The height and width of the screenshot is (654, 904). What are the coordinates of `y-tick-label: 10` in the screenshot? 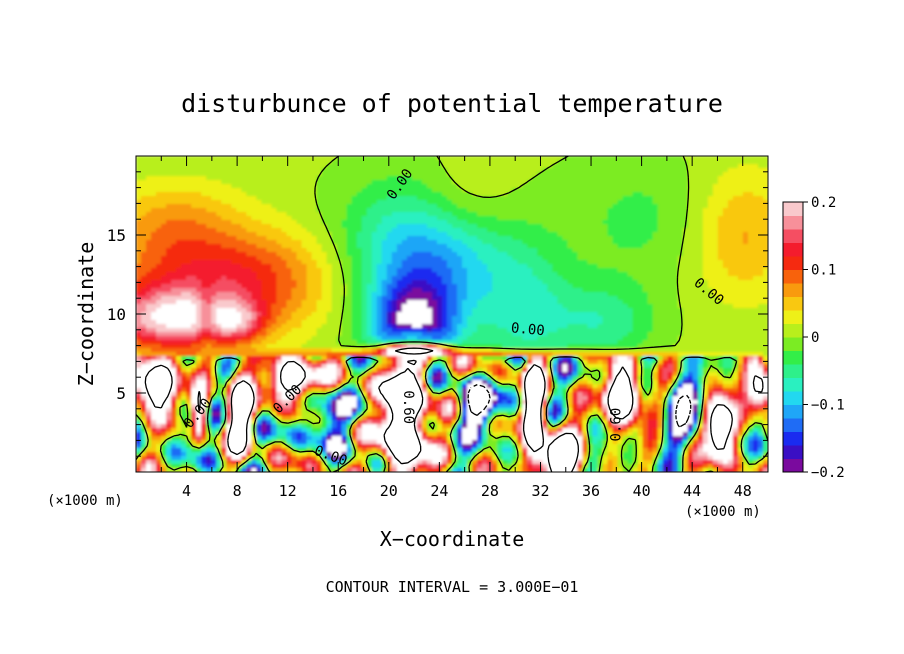 It's located at (116, 314).